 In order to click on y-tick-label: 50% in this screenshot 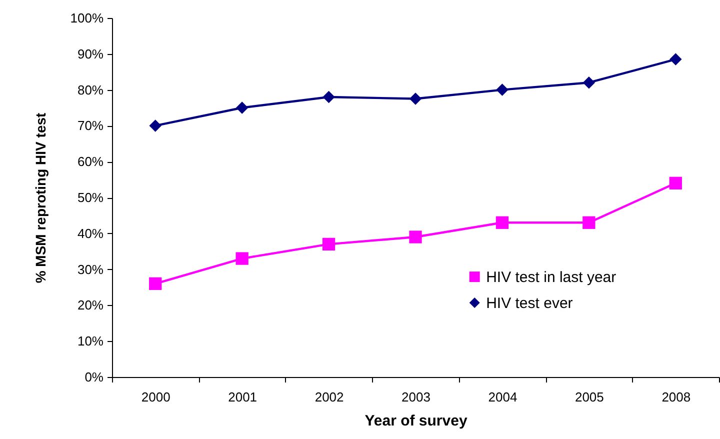, I will do `click(90, 197)`.